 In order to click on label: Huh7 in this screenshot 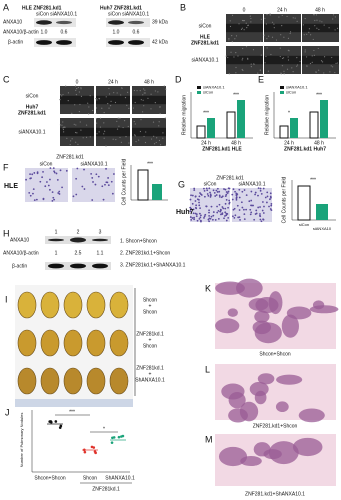, I will do `click(32, 107)`.